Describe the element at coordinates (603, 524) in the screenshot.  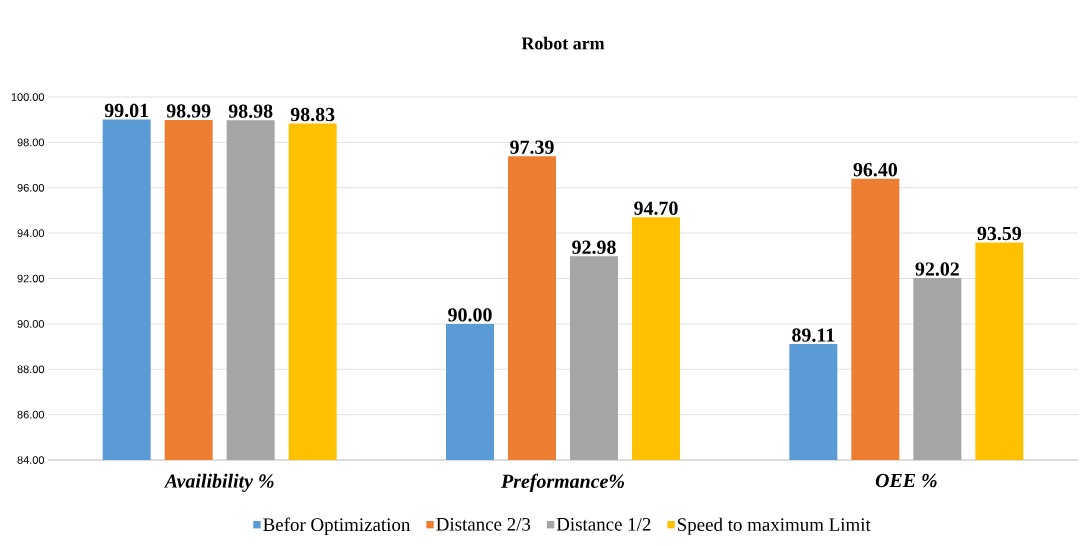
I see `legend-label: Distance 1/2` at that location.